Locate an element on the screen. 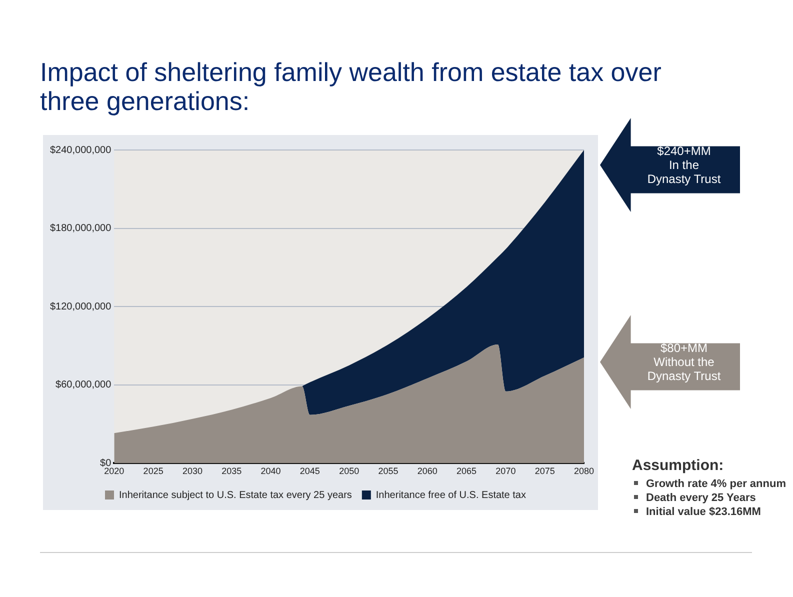 This screenshot has width=793, height=597. x-tick-label: 2050 is located at coordinates (349, 471).